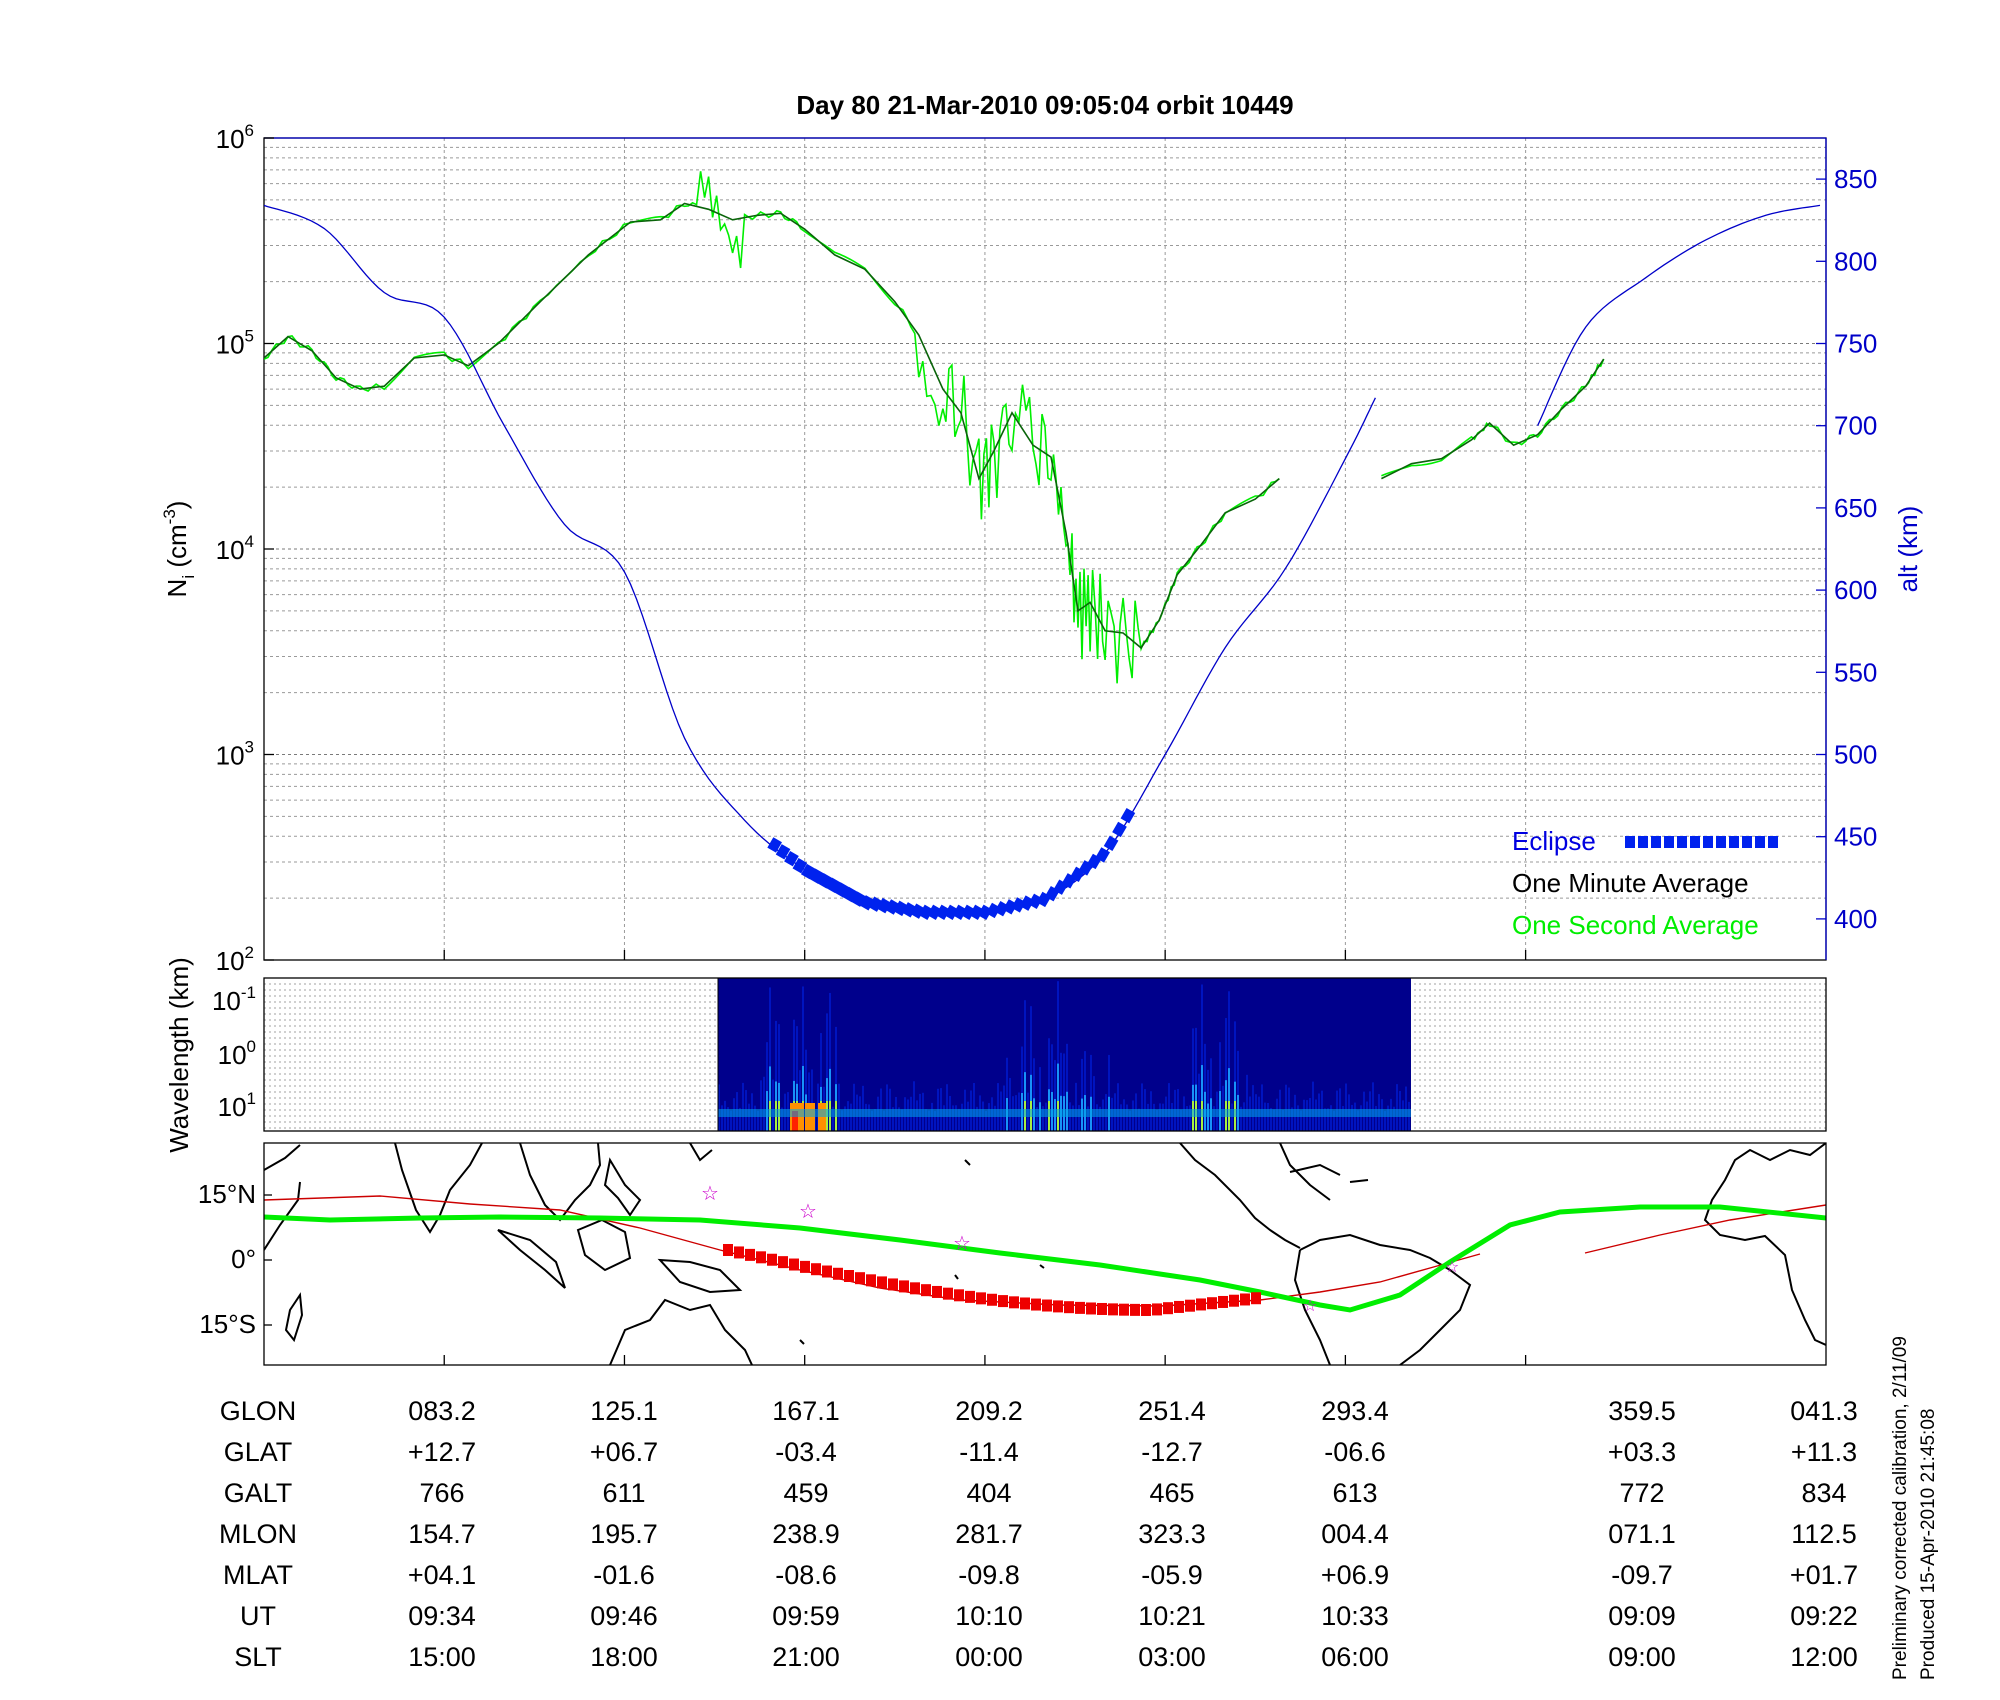 This screenshot has height=1700, width=2000. Describe the element at coordinates (560, 1182) in the screenshot. I see `indochina-coast` at that location.